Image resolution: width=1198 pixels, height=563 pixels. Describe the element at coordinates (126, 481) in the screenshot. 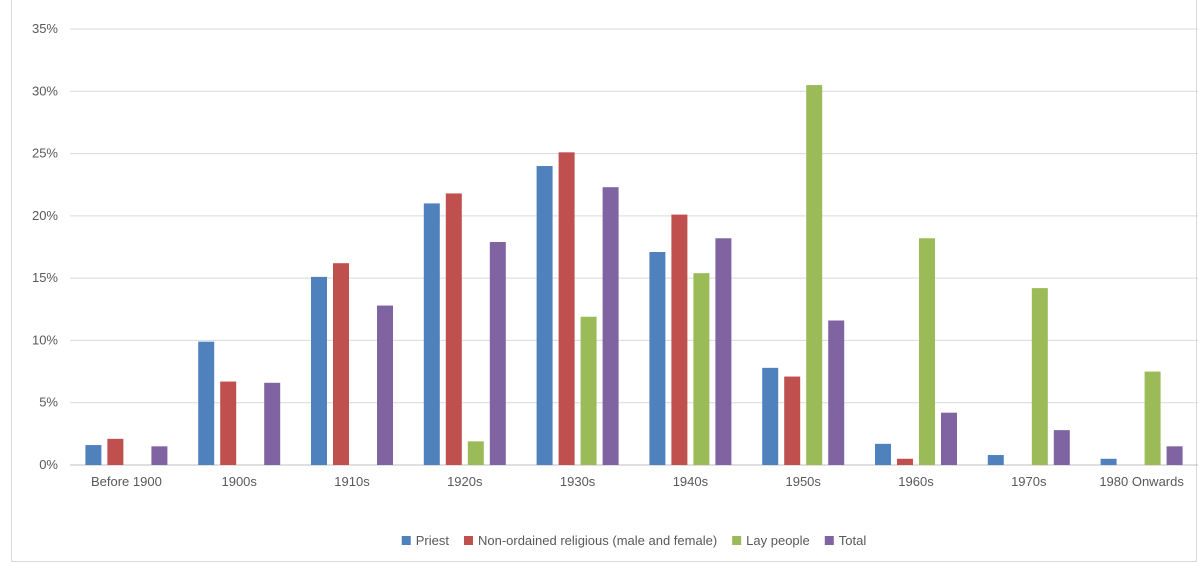

I see `x-tick-label: Before 1900` at that location.